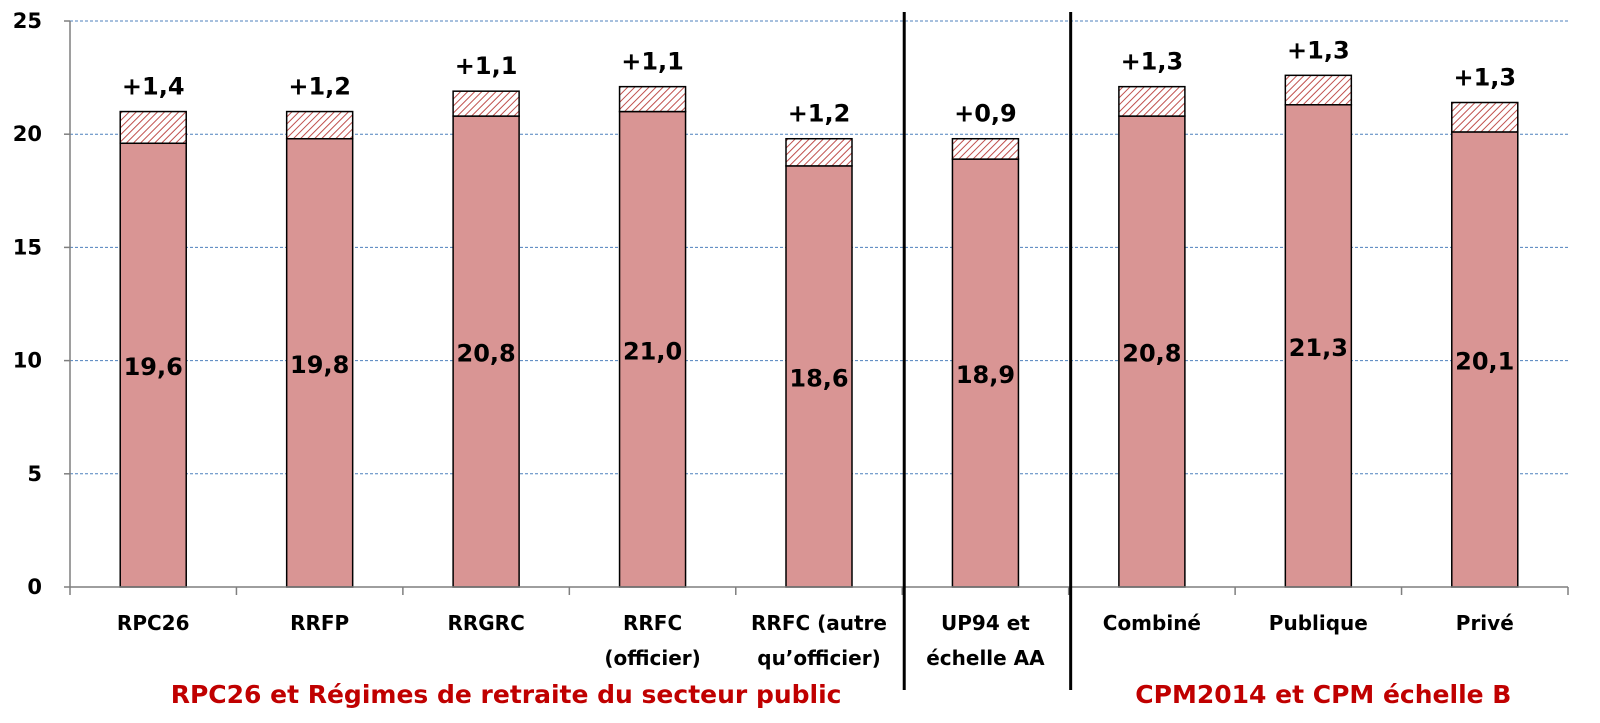  I want to click on y-tick-label: 25, so click(27, 21).